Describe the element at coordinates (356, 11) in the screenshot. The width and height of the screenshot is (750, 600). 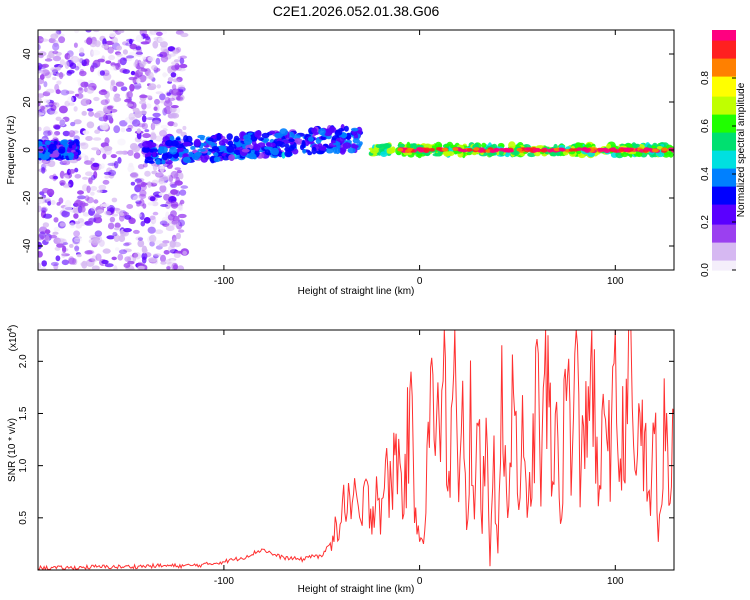
I see `chart-title: C2E1.2026.052.01.38.G06` at that location.